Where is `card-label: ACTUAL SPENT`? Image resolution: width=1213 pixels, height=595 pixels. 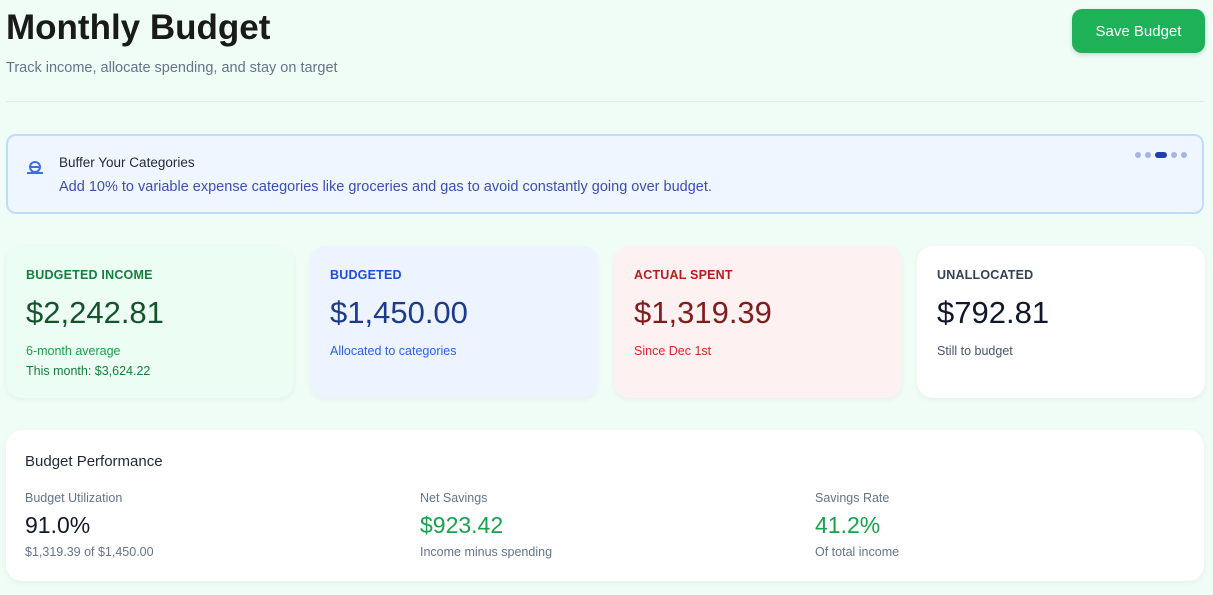
card-label: ACTUAL SPENT is located at coordinates (683, 275).